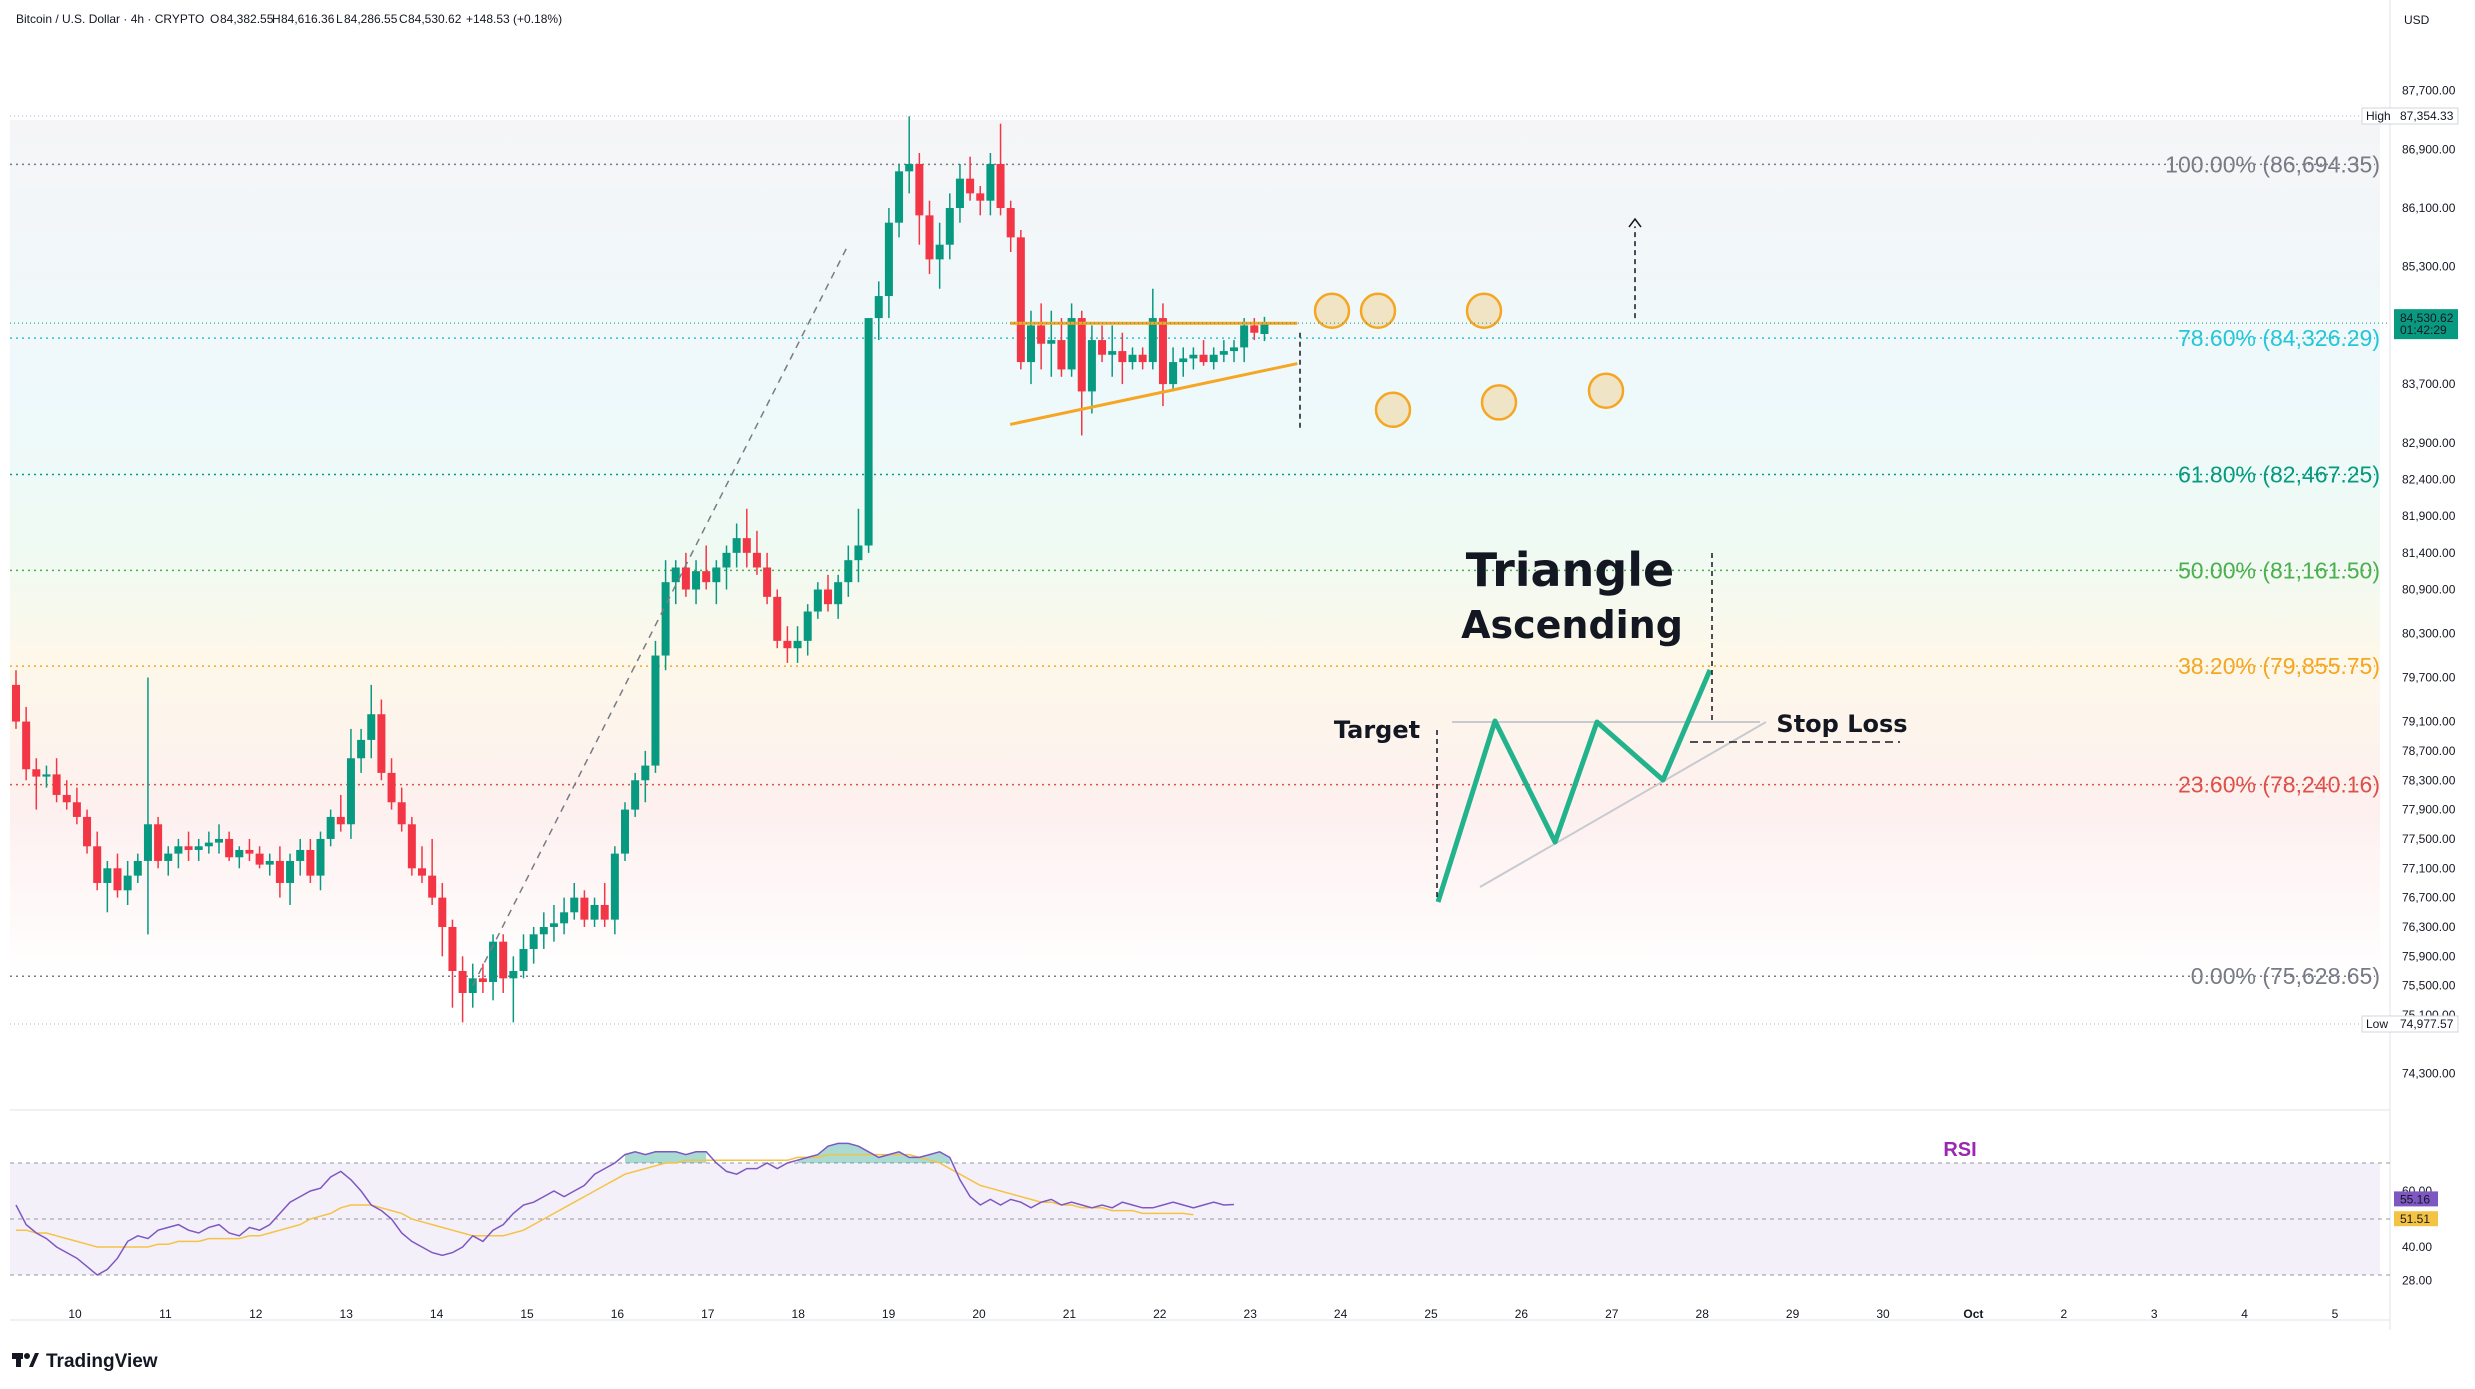 The image size is (2475, 1389). I want to click on date-tick: 26, so click(1522, 1314).